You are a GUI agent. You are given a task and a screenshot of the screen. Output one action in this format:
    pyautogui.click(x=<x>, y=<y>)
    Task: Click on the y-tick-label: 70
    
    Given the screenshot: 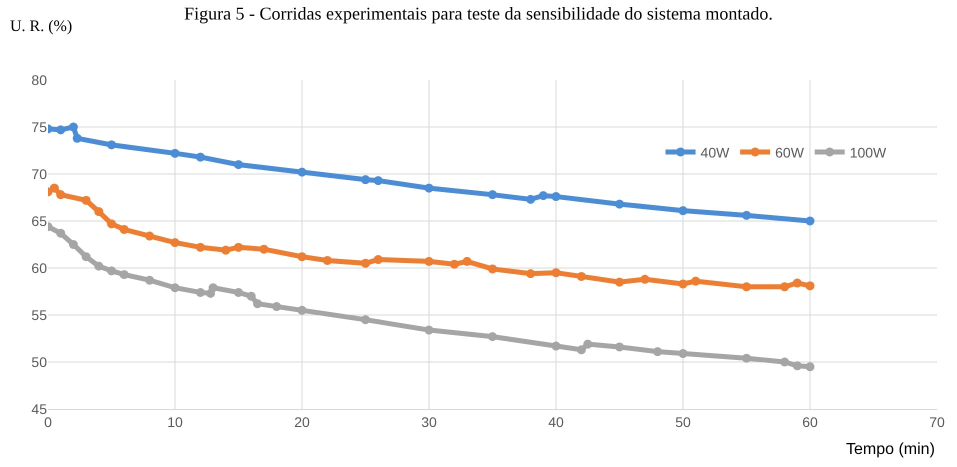 What is the action you would take?
    pyautogui.click(x=39, y=174)
    